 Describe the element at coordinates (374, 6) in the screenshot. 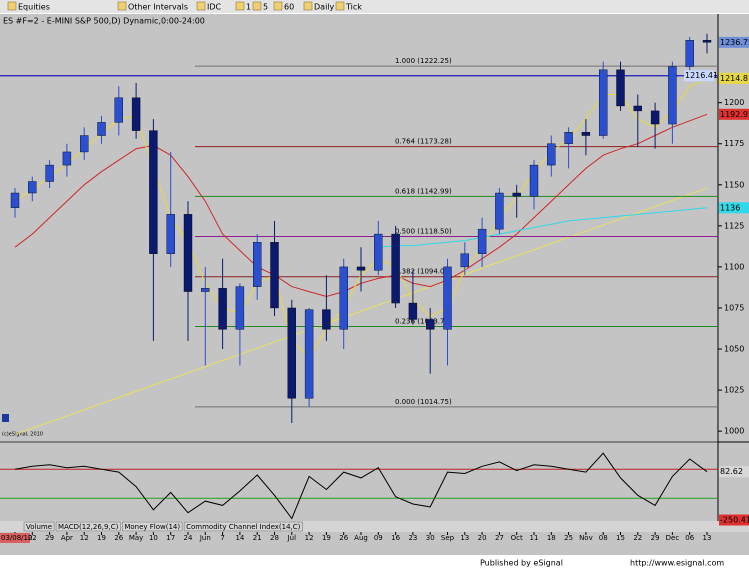

I see `toolbar` at that location.